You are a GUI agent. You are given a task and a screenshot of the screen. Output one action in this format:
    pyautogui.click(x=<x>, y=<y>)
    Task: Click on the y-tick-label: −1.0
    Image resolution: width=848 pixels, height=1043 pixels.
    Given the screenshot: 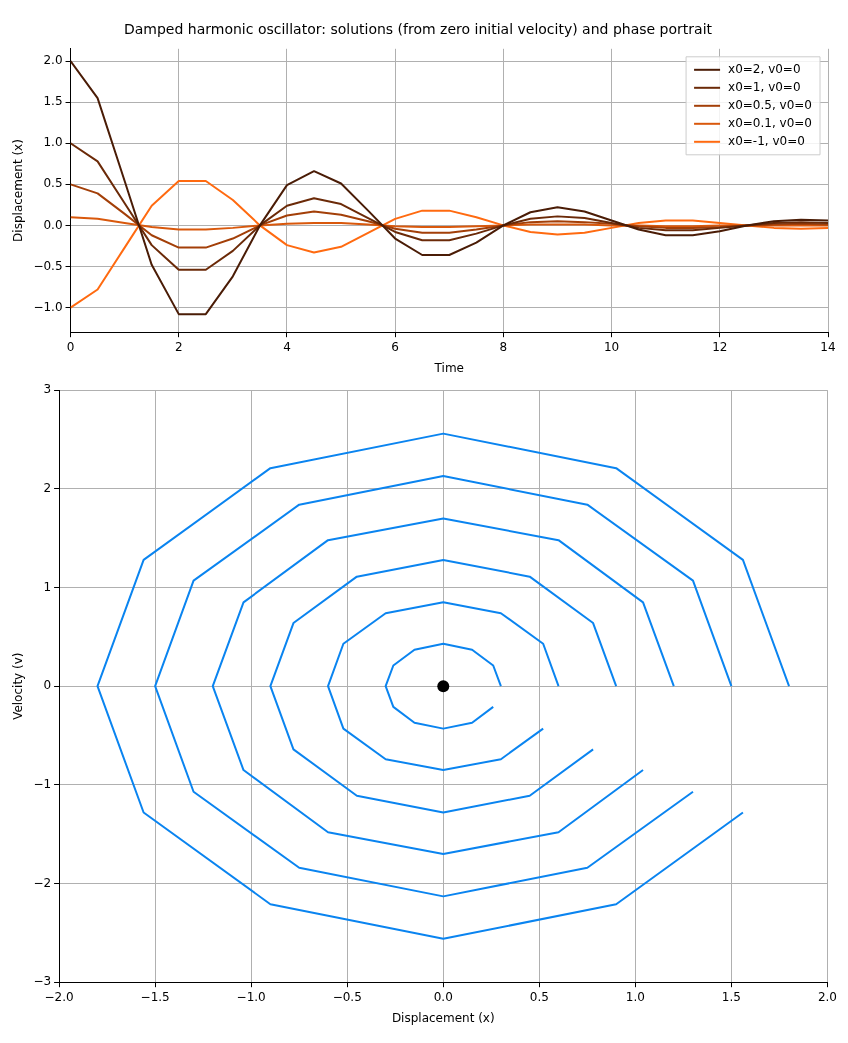 What is the action you would take?
    pyautogui.click(x=48, y=306)
    